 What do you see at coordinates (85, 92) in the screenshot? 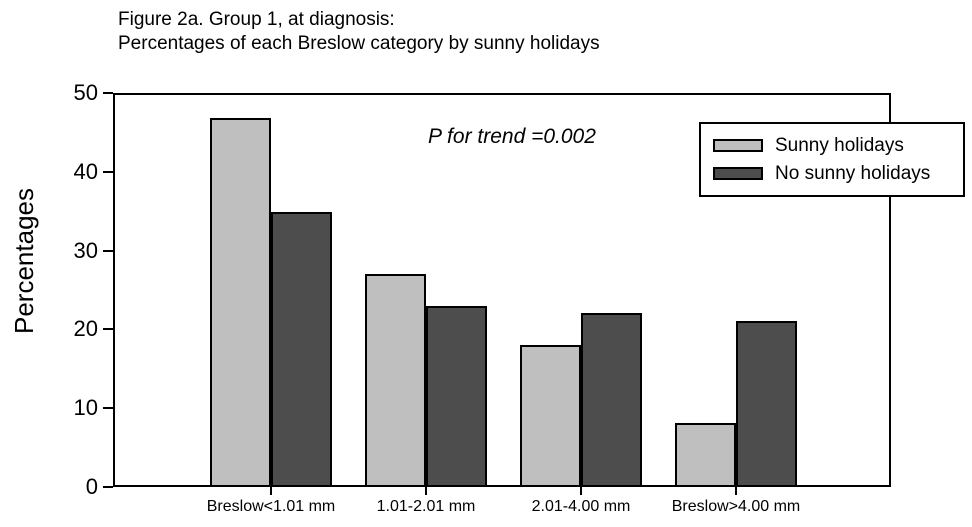
I see `y-tick-label-50: 50` at bounding box center [85, 92].